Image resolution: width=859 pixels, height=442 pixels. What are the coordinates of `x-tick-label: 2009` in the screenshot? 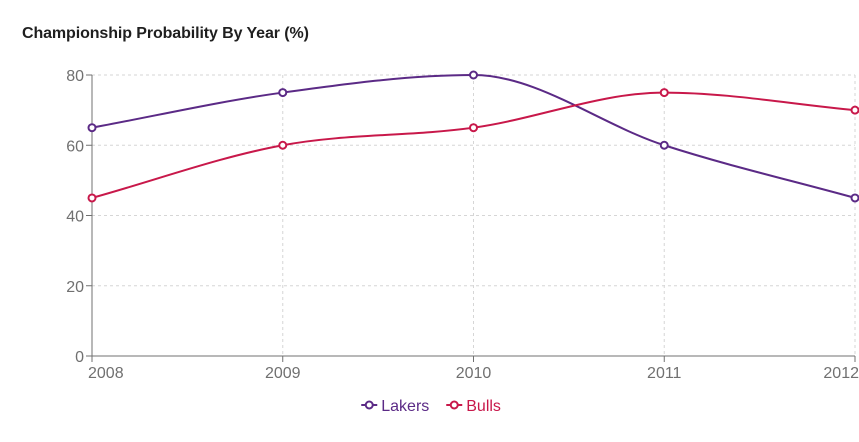 It's located at (283, 373).